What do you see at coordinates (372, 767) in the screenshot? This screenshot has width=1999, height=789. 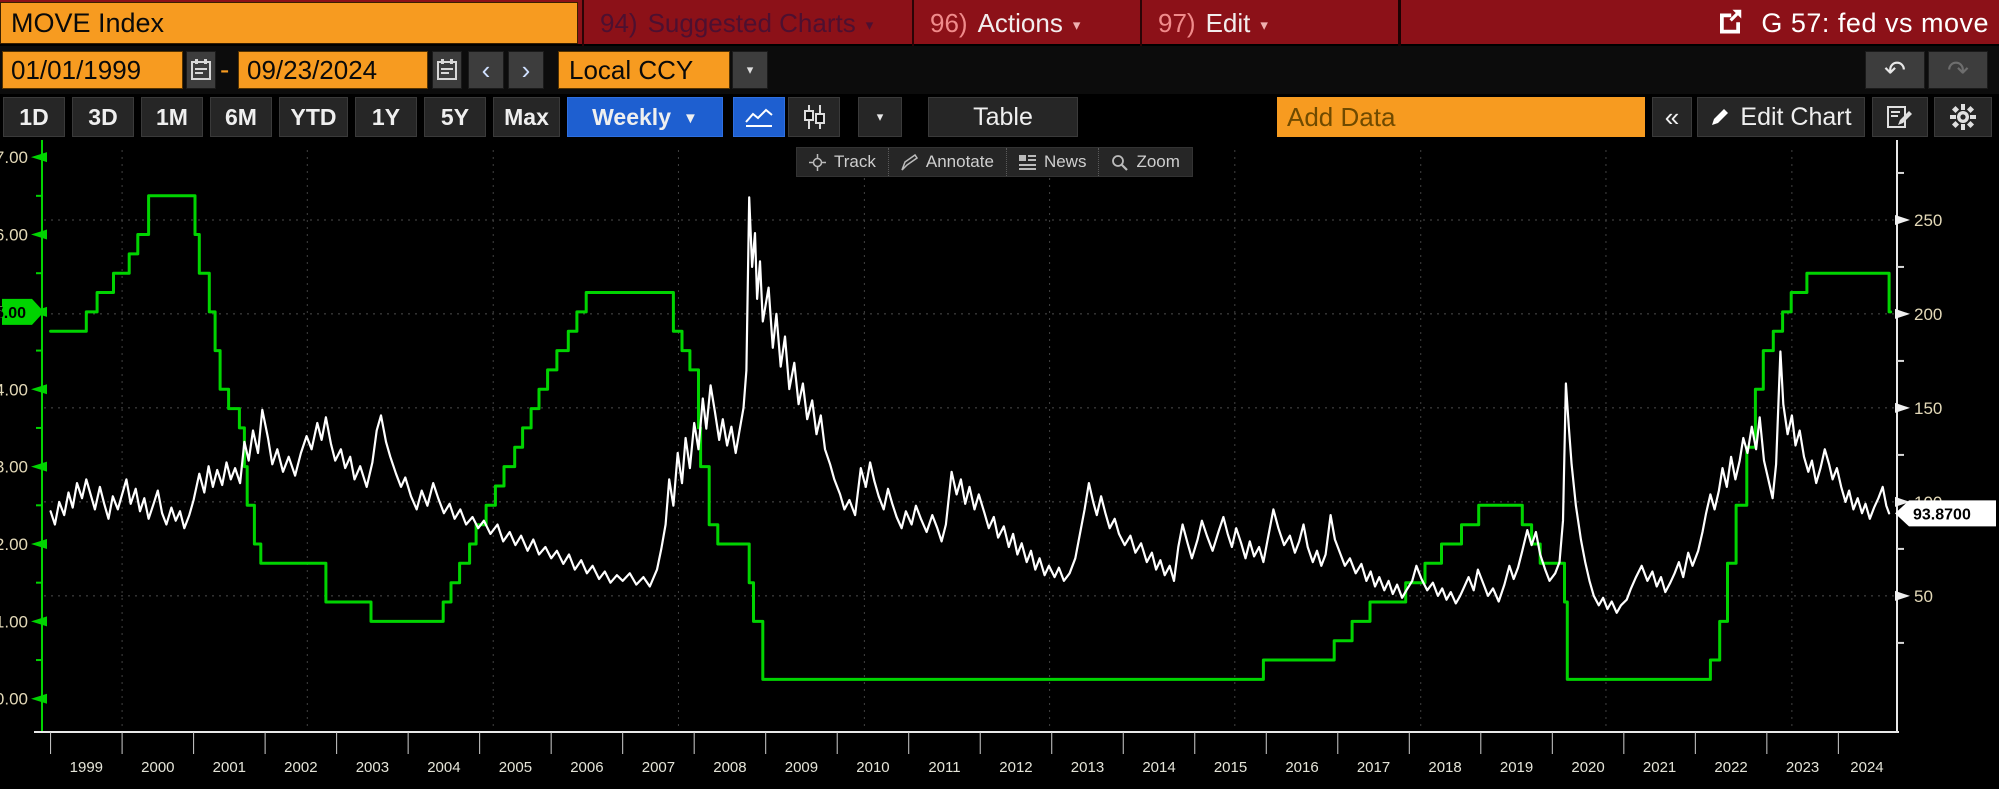 I see `svg-text: 2003` at bounding box center [372, 767].